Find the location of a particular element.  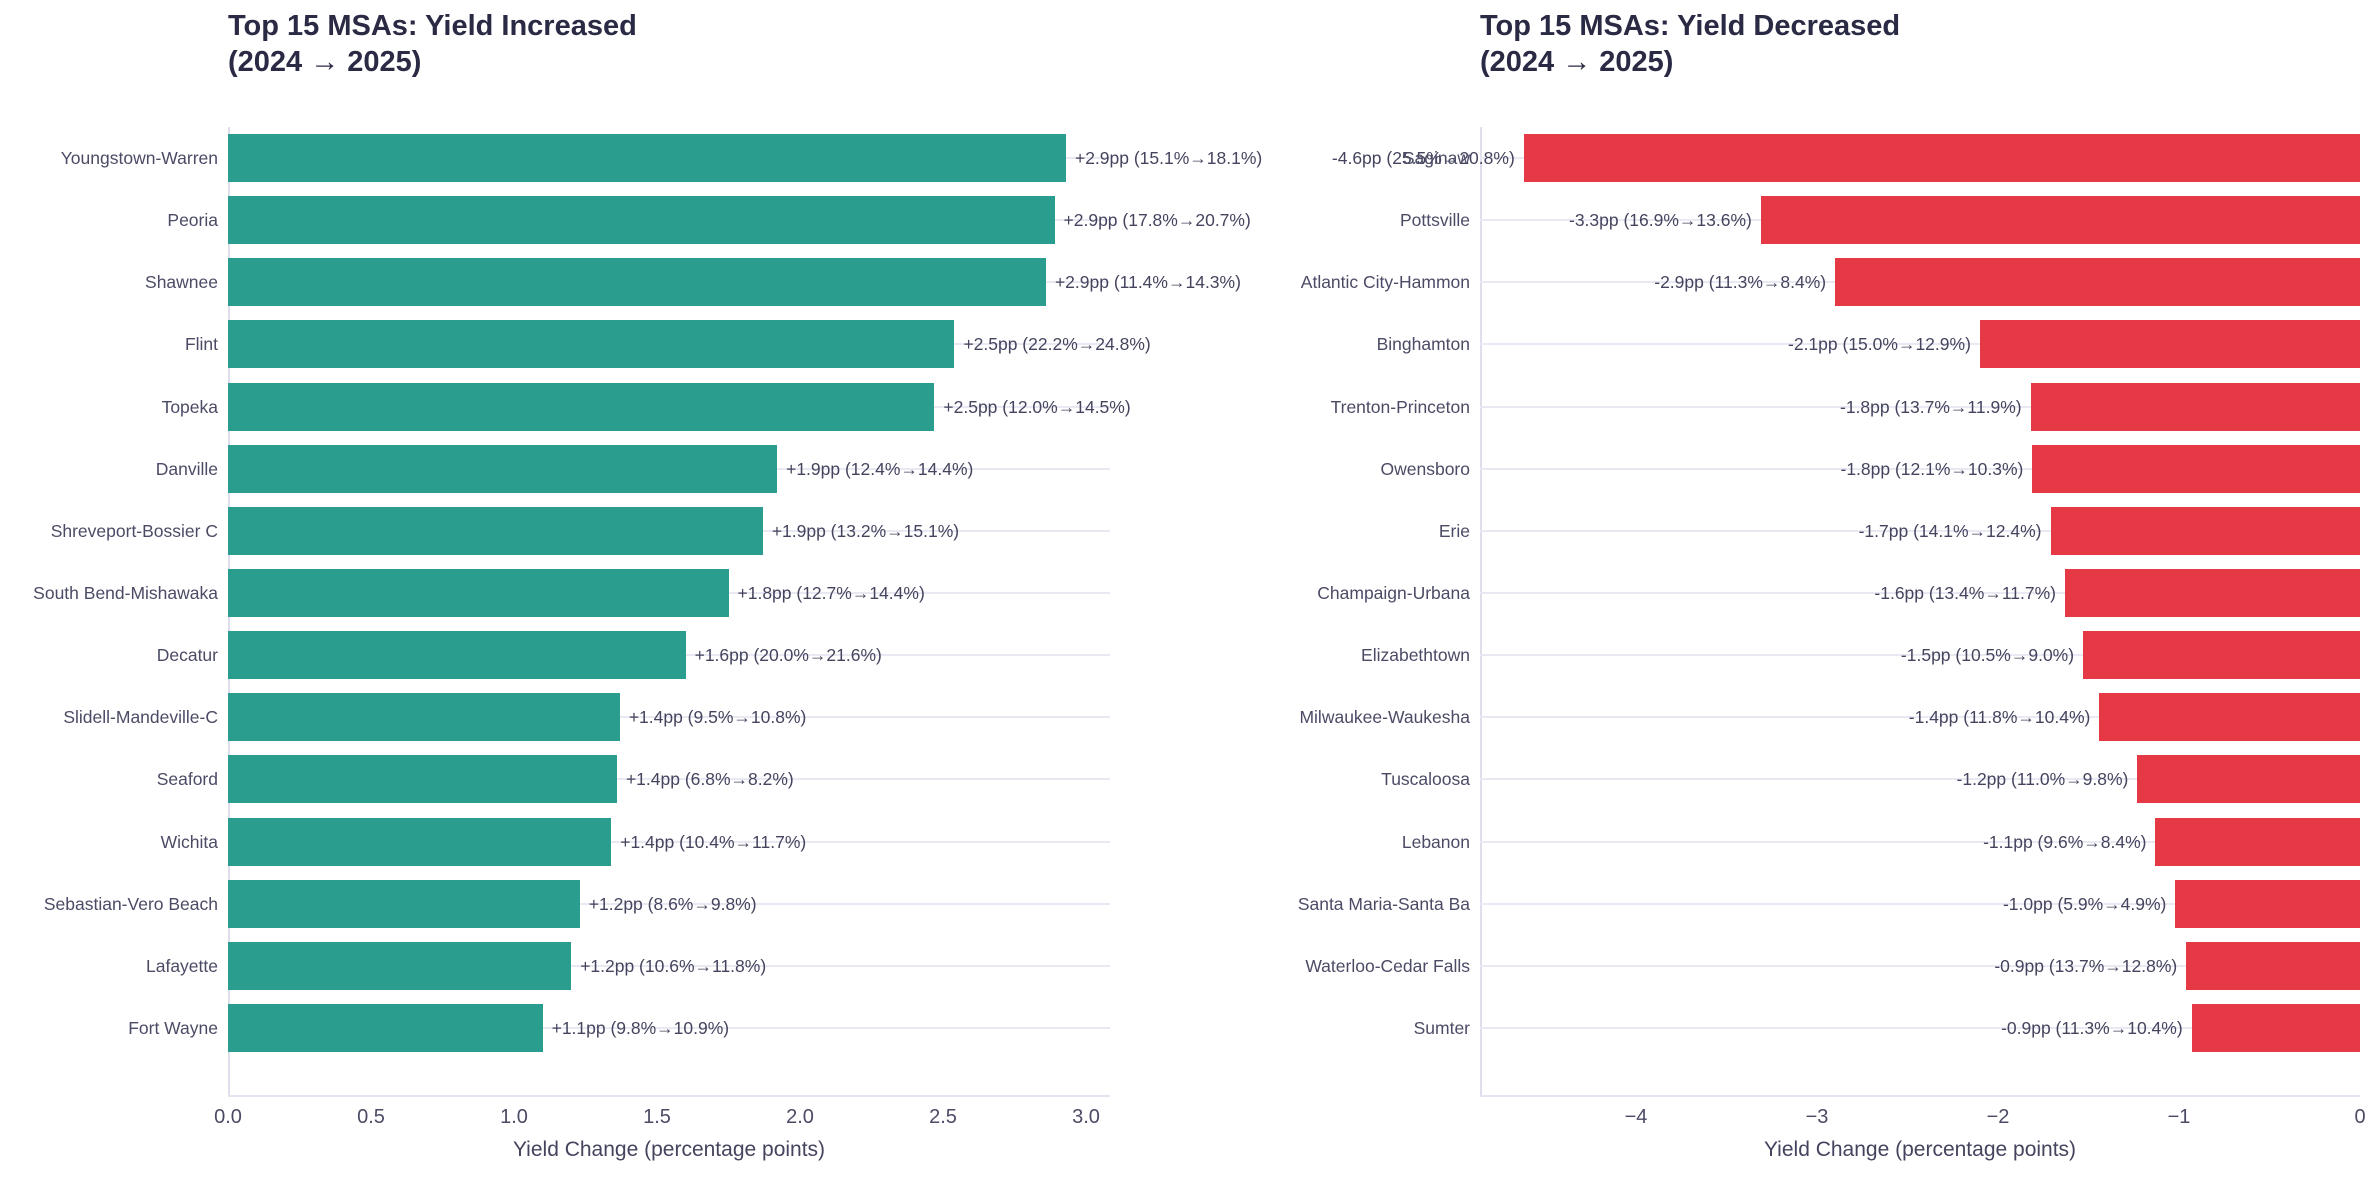

value-annotation: -2.1pp (15.0%→12.9%) is located at coordinates (1879, 344).